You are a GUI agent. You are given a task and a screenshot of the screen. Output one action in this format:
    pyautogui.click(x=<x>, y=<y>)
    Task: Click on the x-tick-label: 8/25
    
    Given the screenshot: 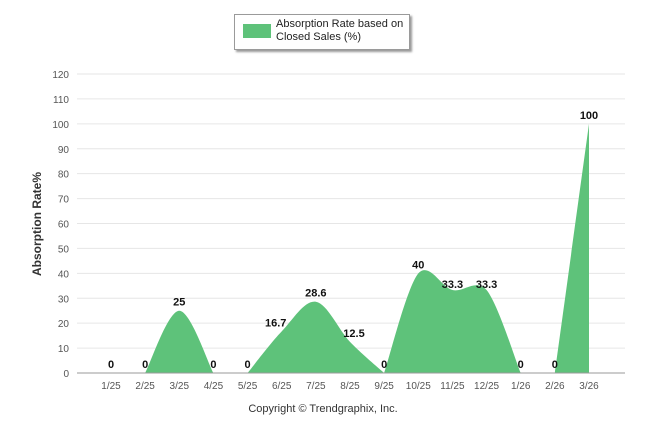 What is the action you would take?
    pyautogui.click(x=350, y=386)
    